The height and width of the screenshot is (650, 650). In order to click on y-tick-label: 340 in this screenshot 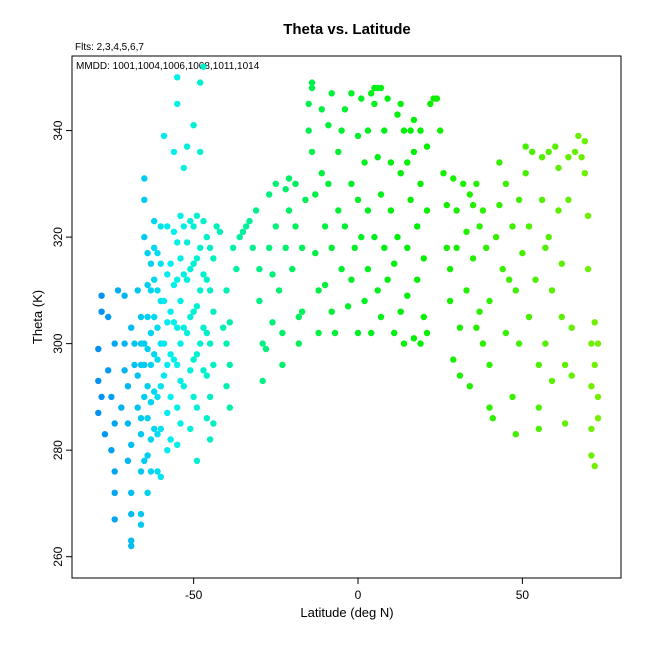, I will do `click(58, 130)`.